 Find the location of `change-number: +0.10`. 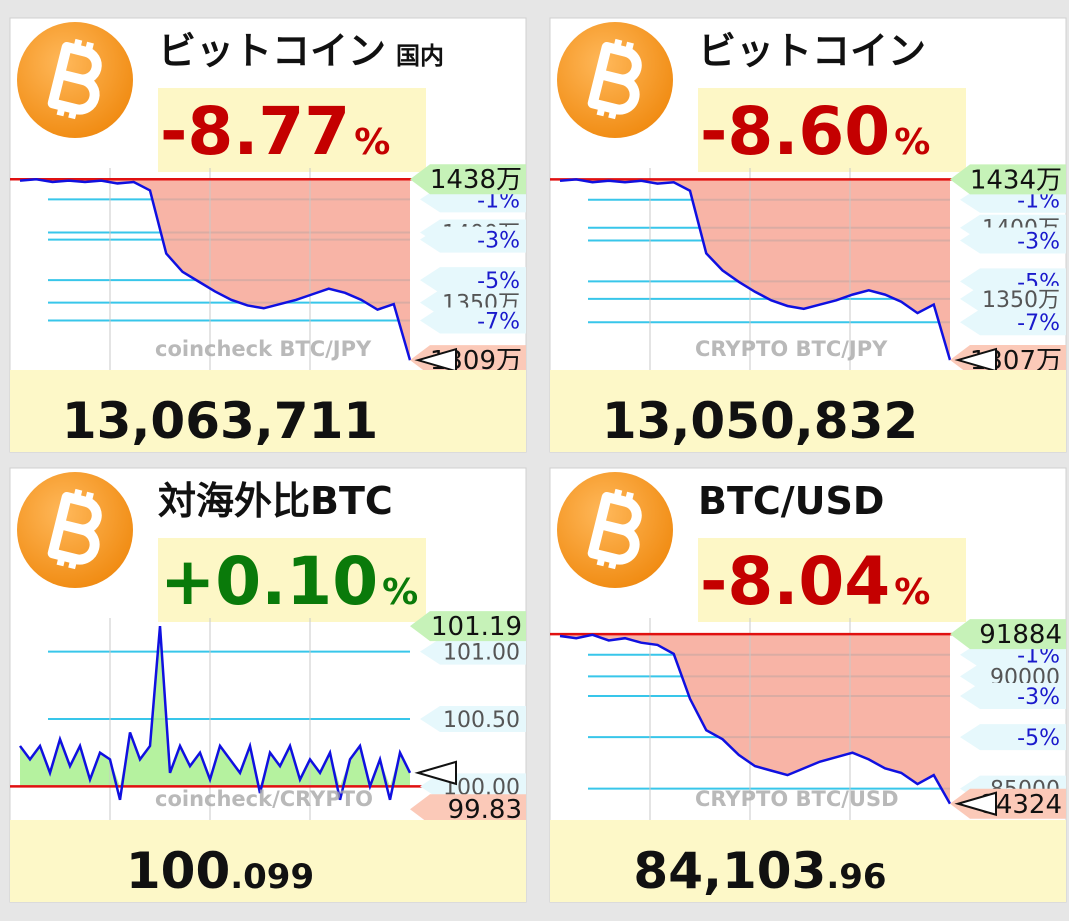

change-number: +0.10 is located at coordinates (269, 581).